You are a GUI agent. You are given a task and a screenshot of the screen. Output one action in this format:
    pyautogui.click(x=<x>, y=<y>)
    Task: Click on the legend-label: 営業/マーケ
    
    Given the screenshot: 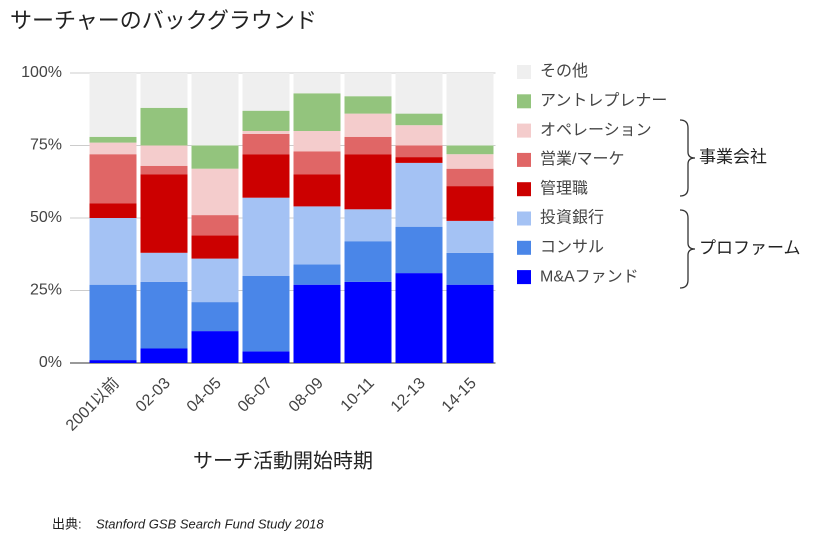 What is the action you would take?
    pyautogui.click(x=582, y=159)
    